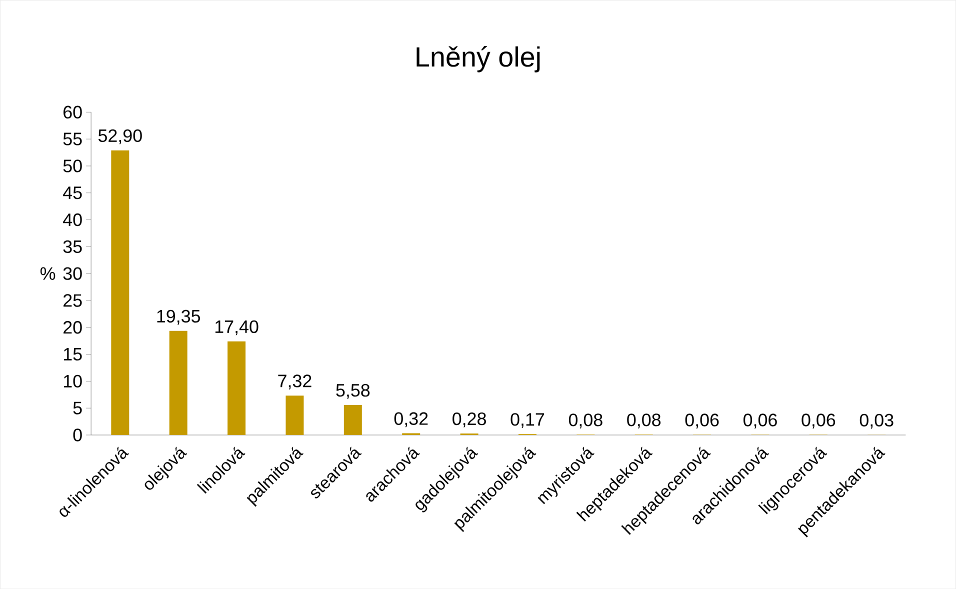 The height and width of the screenshot is (589, 956). I want to click on data-label: 0,28, so click(469, 420).